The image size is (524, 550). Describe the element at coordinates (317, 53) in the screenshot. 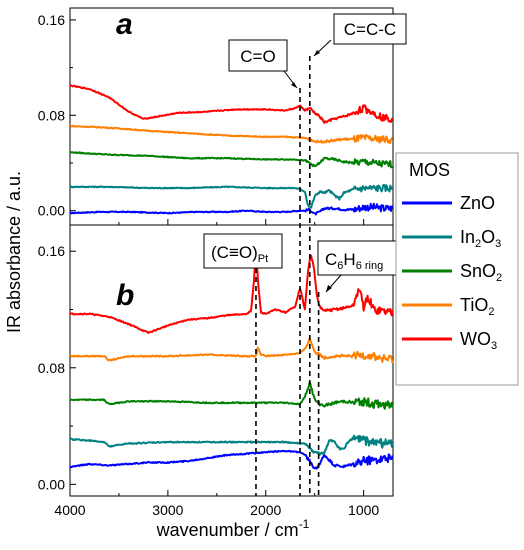

I see `ann-ccc-arrowhead` at that location.